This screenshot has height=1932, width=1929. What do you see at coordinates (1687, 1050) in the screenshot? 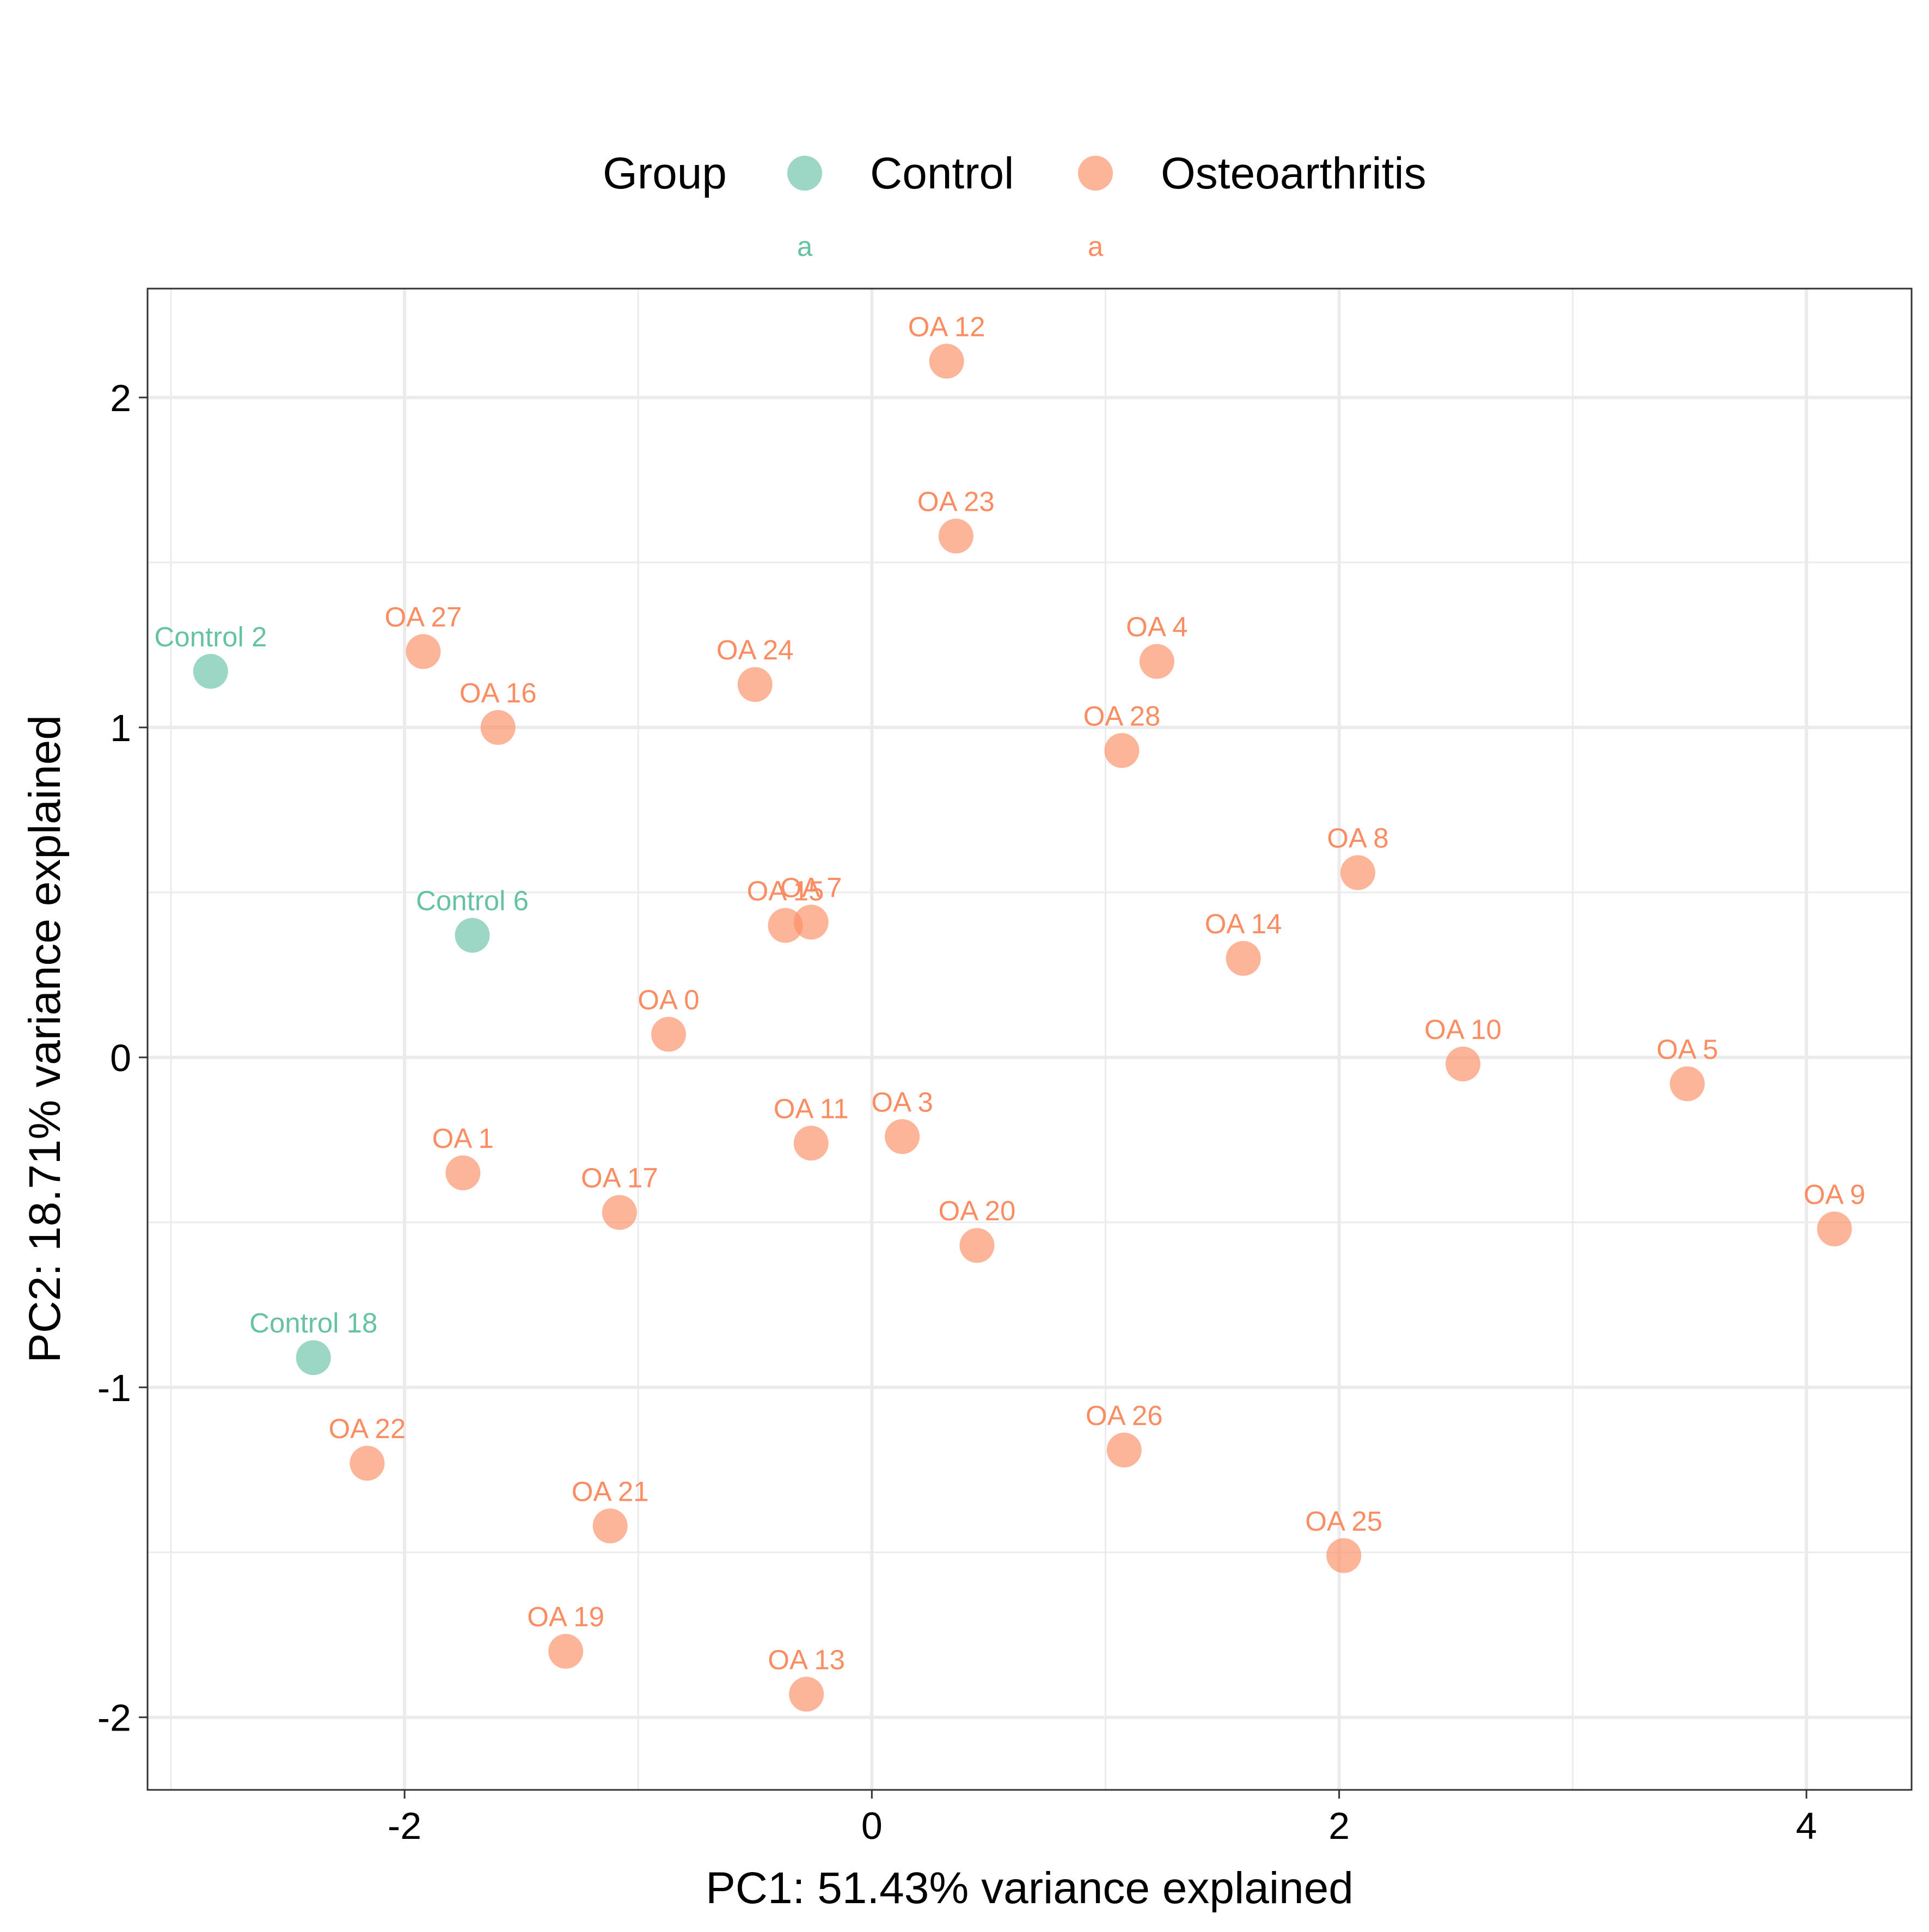
I see `point-label-osteoarthritis: OA 5` at bounding box center [1687, 1050].